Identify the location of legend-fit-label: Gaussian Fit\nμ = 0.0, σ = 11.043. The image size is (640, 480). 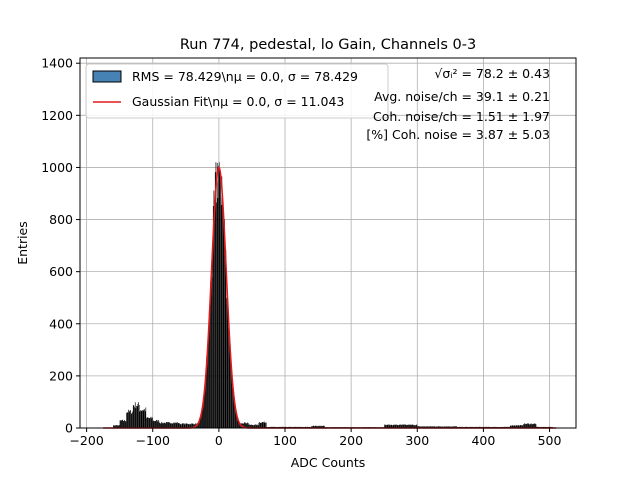
(238, 101).